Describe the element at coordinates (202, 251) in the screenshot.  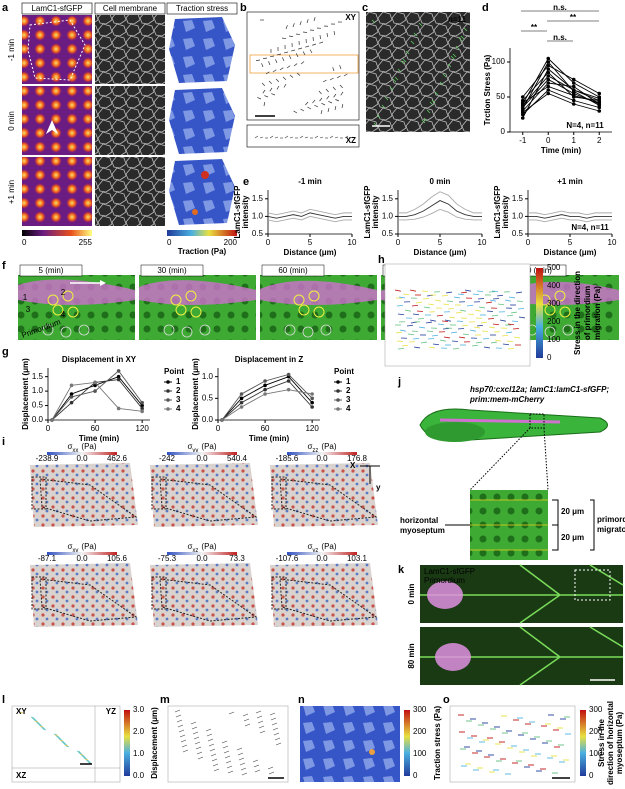
I see `colorbar-title: Traction (Pa)` at that location.